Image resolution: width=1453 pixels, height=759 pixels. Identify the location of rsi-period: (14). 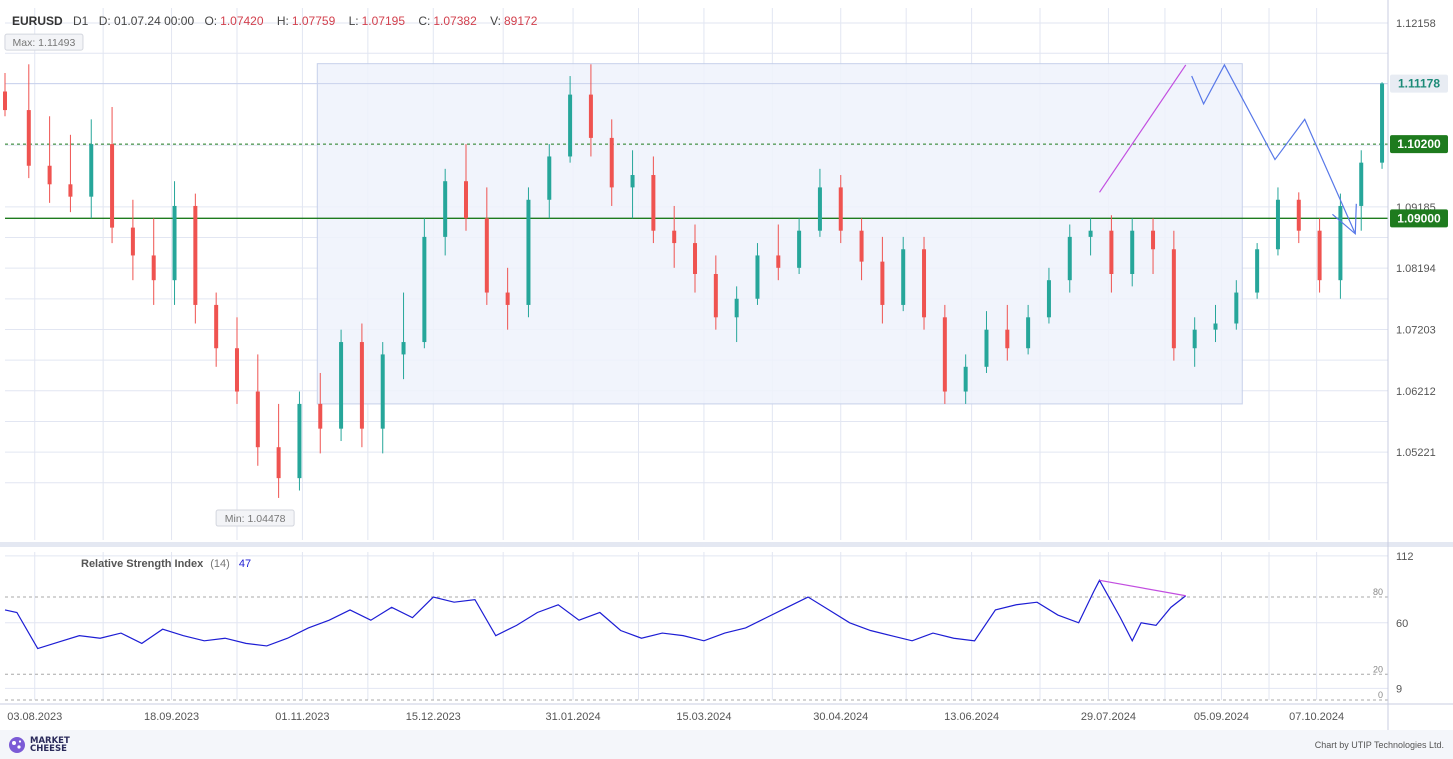
(220, 564).